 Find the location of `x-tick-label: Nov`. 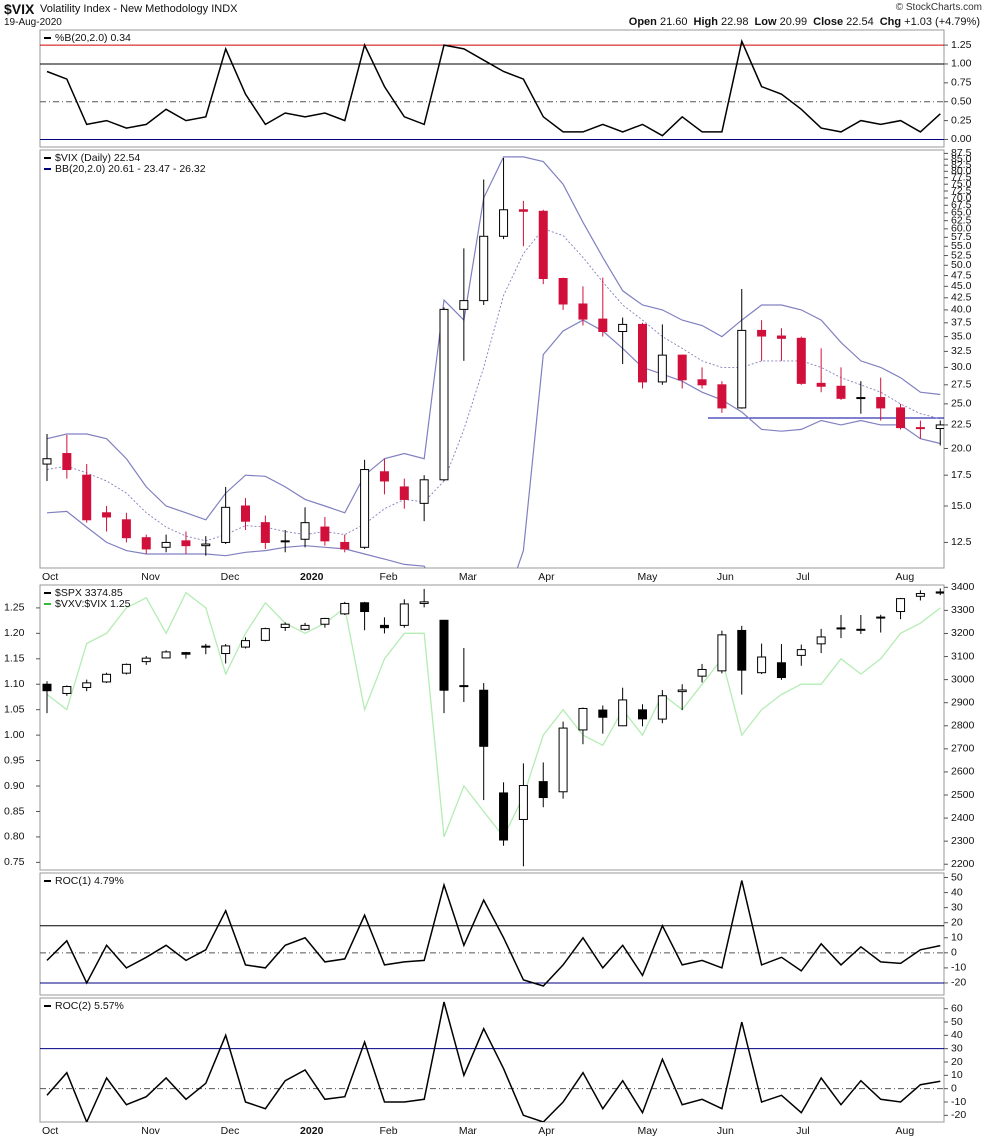

x-tick-label: Nov is located at coordinates (150, 577).